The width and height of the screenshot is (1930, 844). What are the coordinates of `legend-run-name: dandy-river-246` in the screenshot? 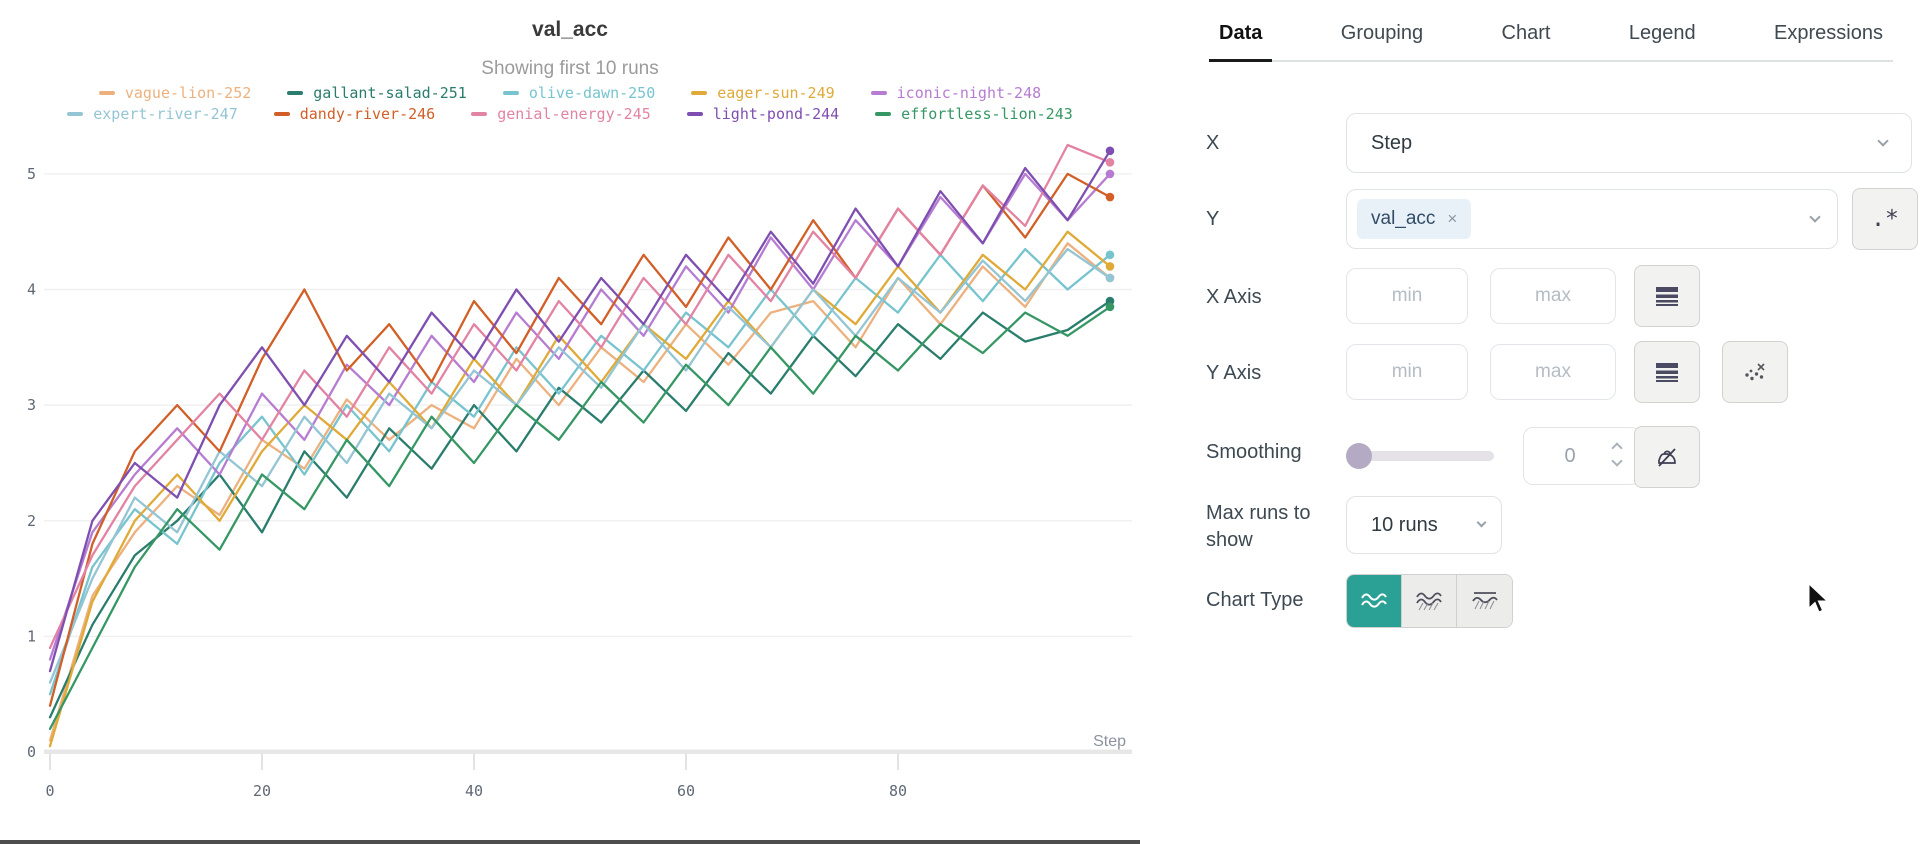 It's located at (367, 114).